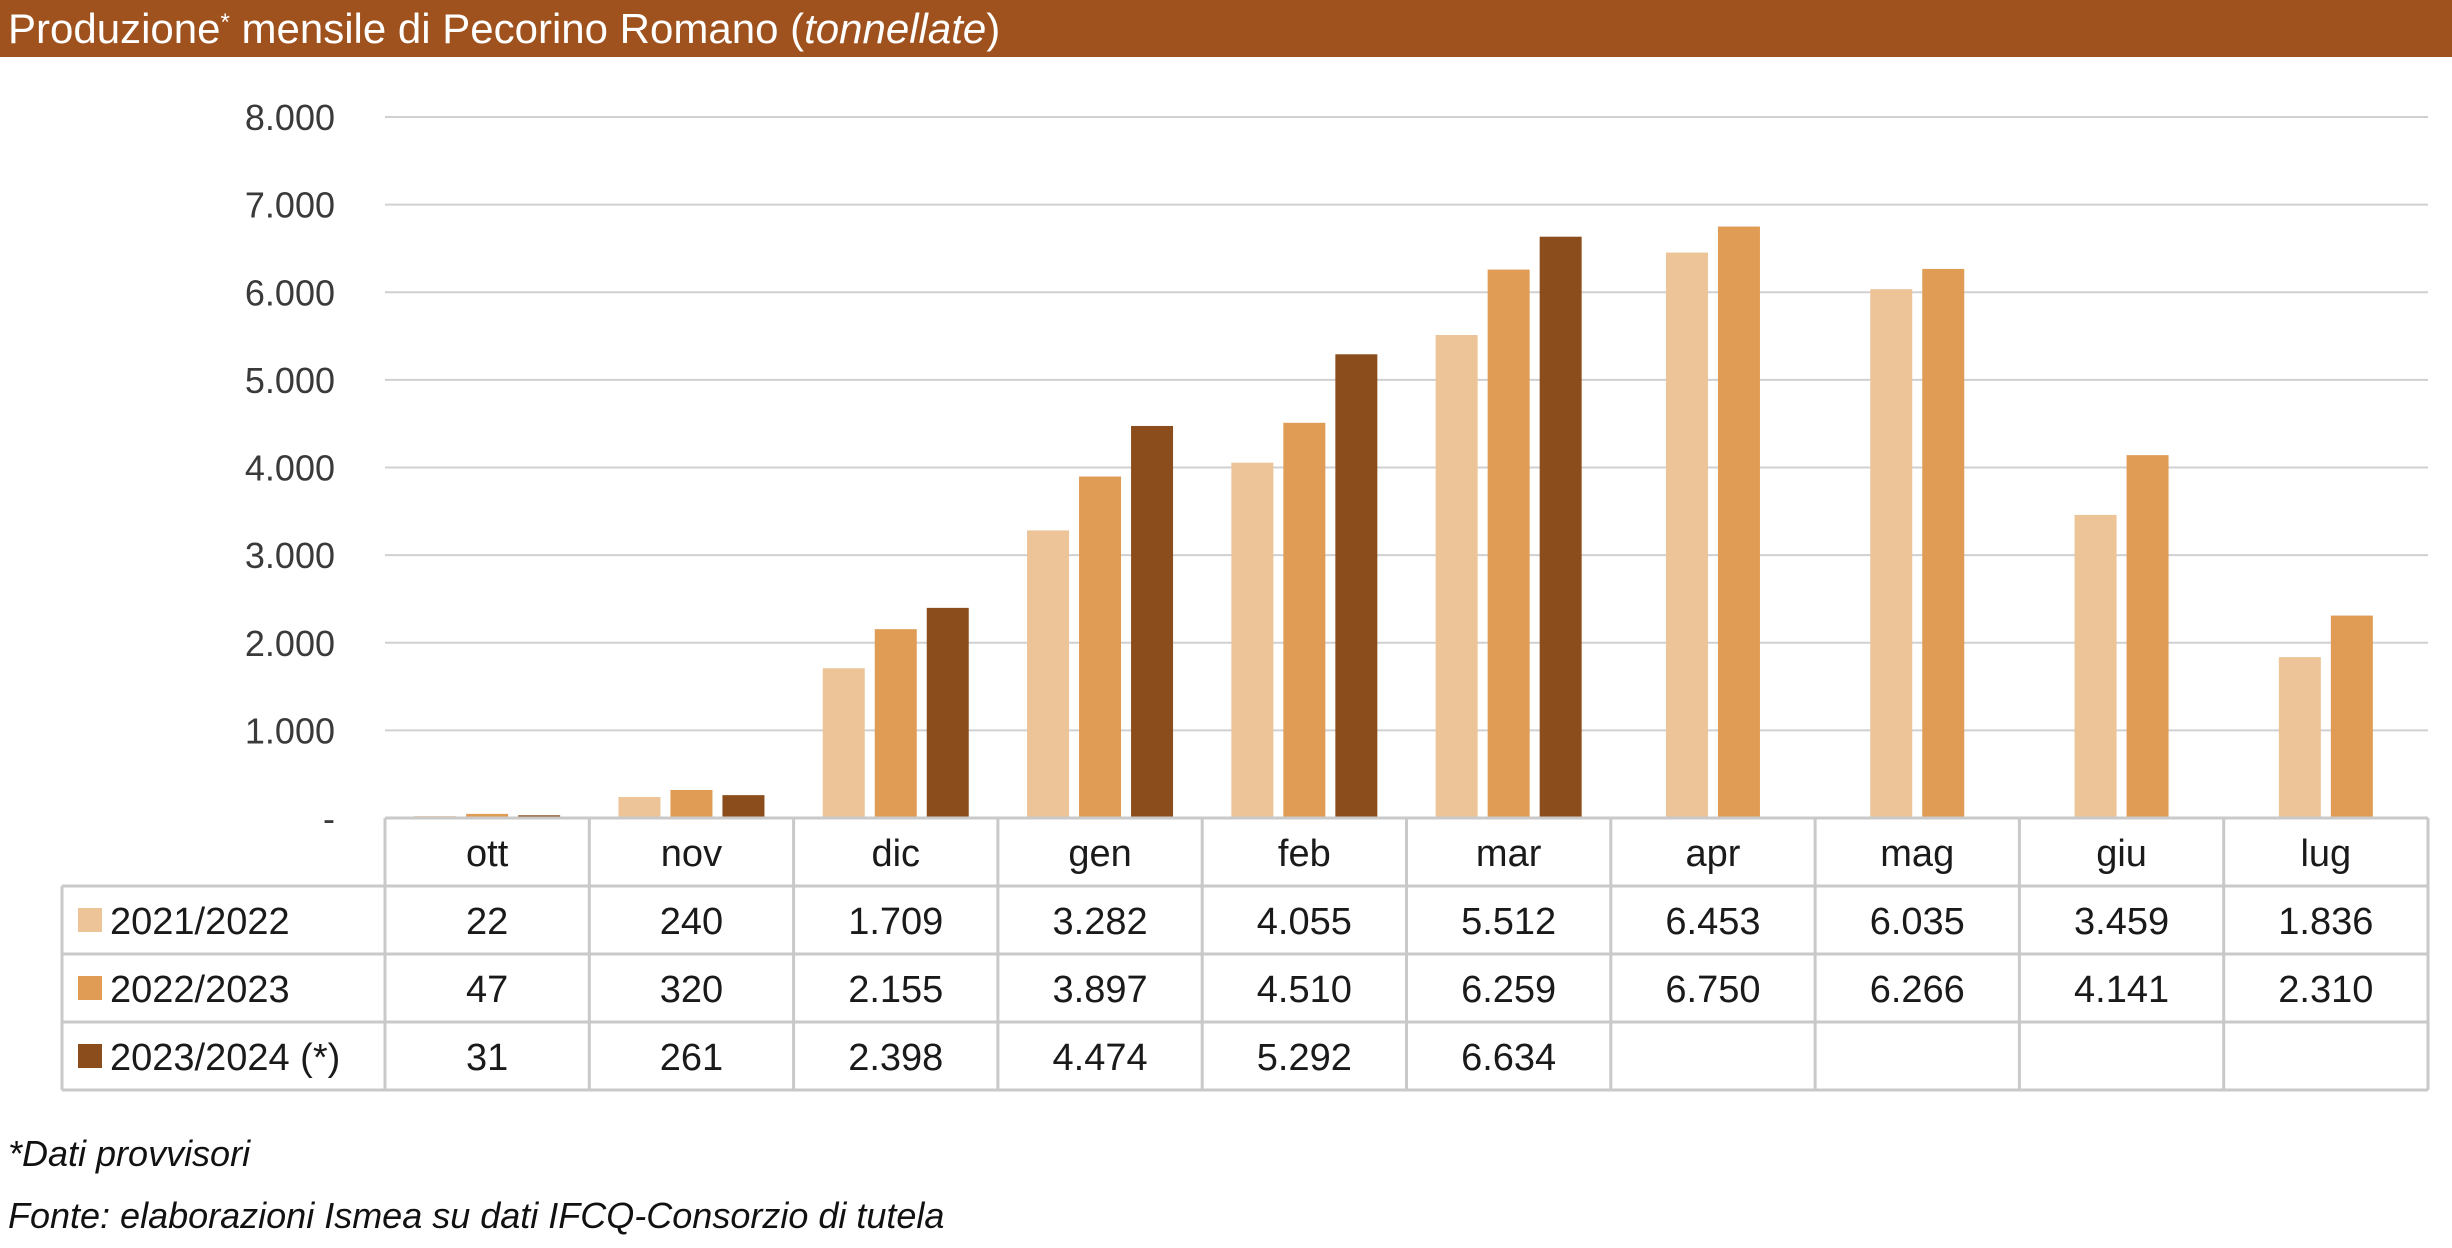 This screenshot has height=1248, width=2452. Describe the element at coordinates (200, 922) in the screenshot. I see `legend-label: 2021/2022` at that location.